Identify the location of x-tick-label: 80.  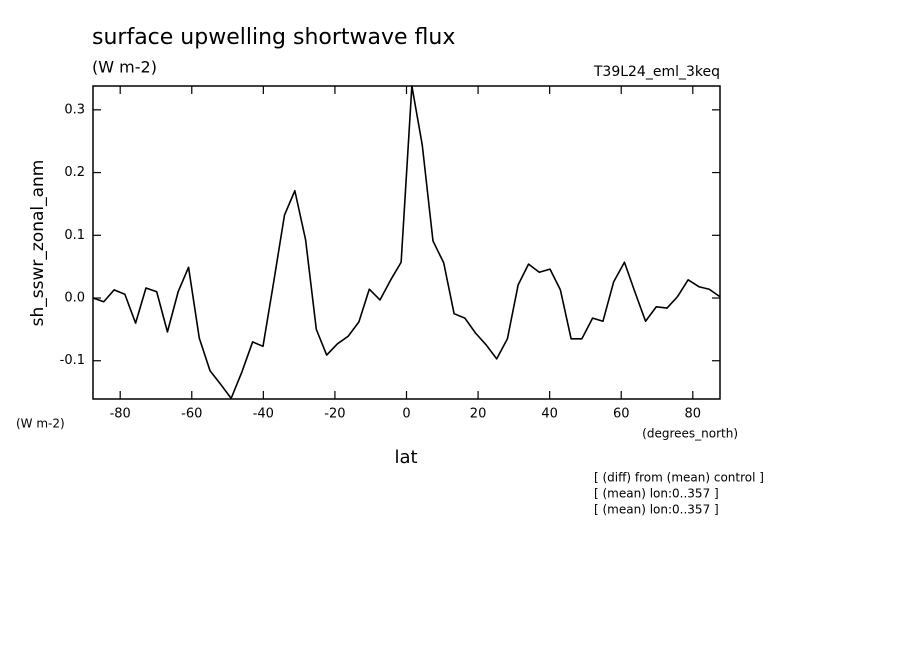
(693, 414).